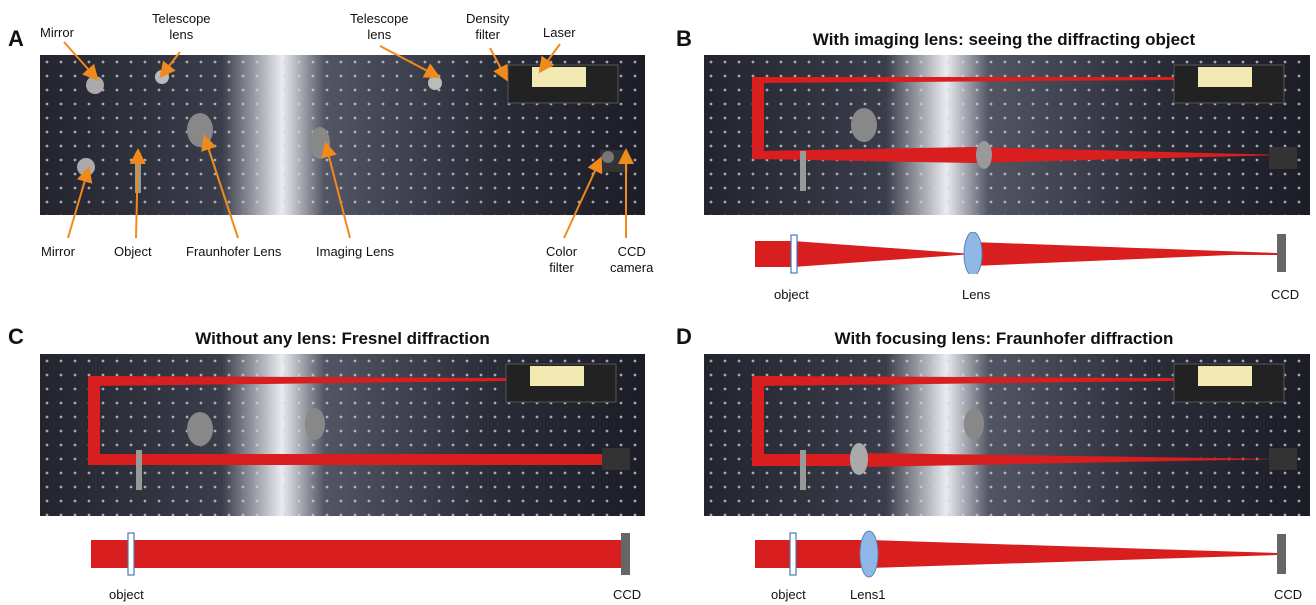 Image resolution: width=1316 pixels, height=605 pixels. What do you see at coordinates (348, 140) in the screenshot?
I see `panel-a-arrows` at bounding box center [348, 140].